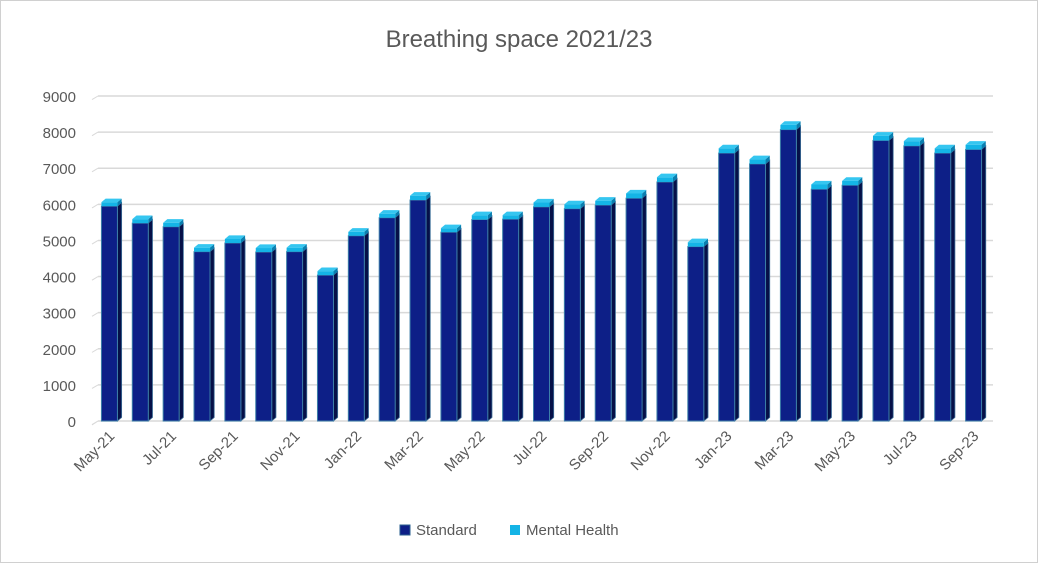  What do you see at coordinates (959, 451) in the screenshot?
I see `x-tick-label: Sep-23` at bounding box center [959, 451].